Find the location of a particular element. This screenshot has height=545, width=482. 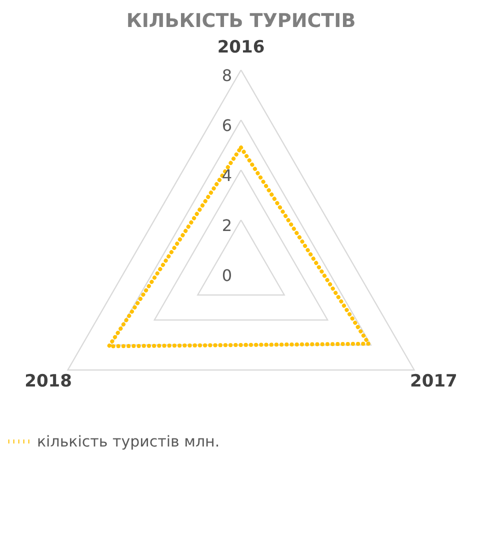

spoke-label: 2017 is located at coordinates (434, 381).